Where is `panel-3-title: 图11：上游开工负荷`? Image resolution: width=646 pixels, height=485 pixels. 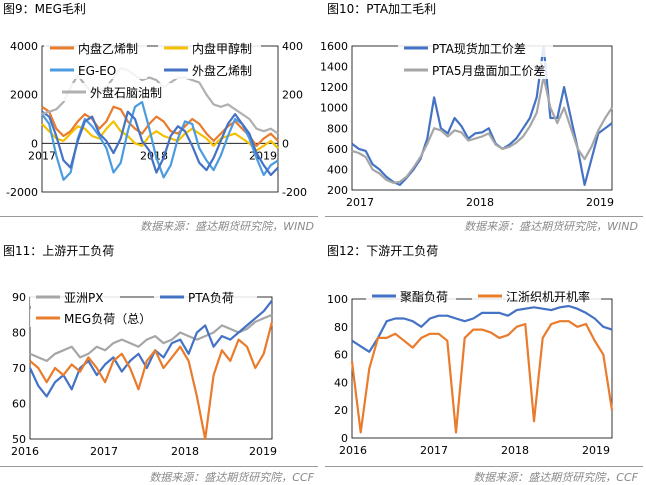
panel-3-title: 图11：上游开工负荷 is located at coordinates (59, 251).